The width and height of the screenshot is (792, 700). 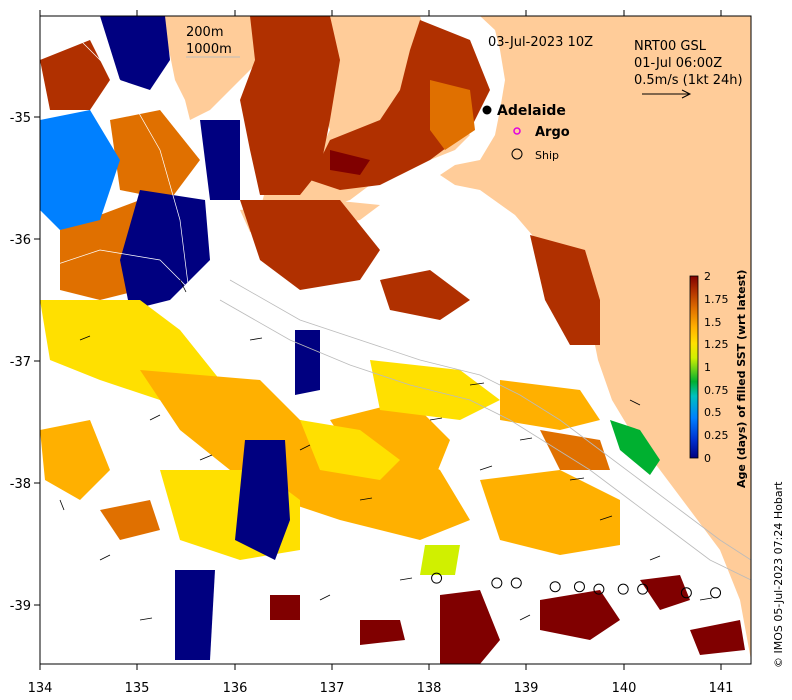 I want to click on colorbar-tick: 0.5, so click(x=713, y=412).